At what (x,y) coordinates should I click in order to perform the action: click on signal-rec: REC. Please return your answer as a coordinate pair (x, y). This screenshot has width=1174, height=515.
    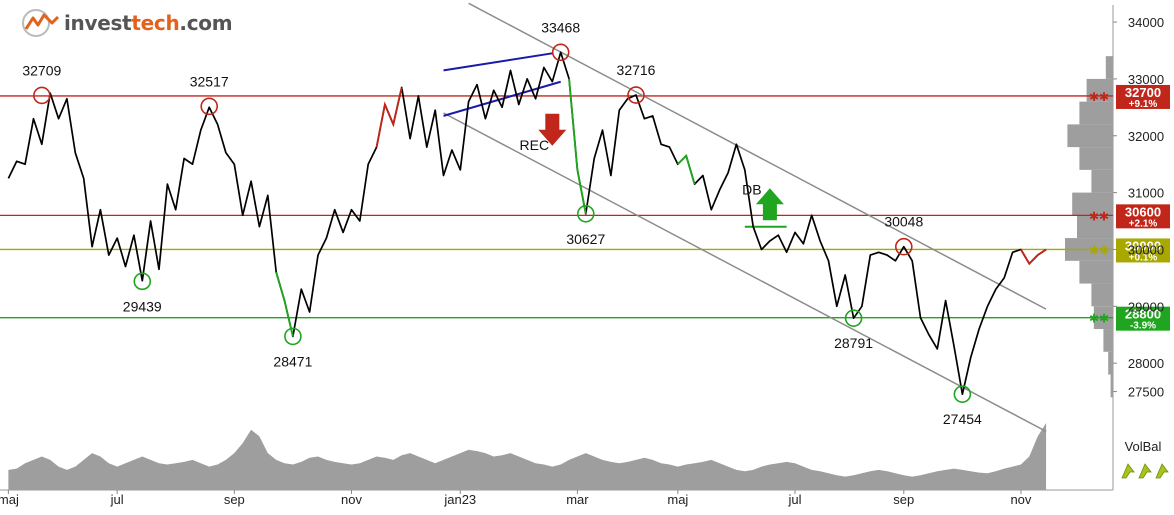
    Looking at the image, I should click on (543, 133).